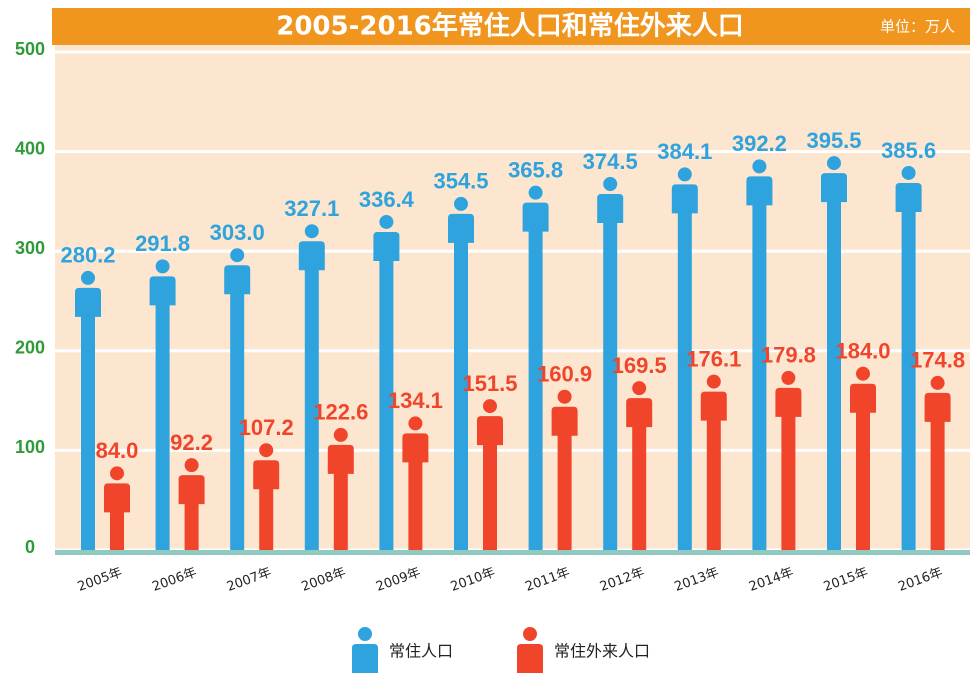 This screenshot has height=677, width=978. I want to click on value-label: 374.5, so click(610, 161).